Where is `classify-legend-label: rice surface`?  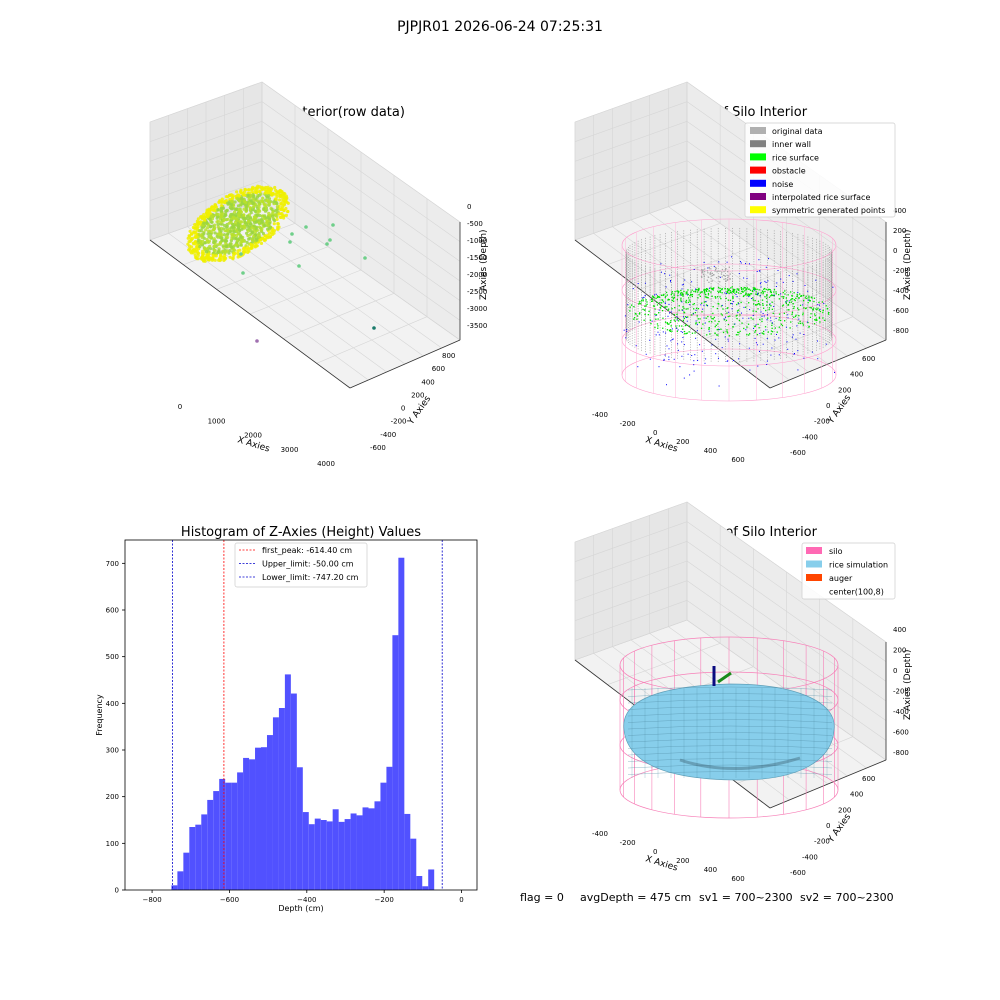
classify-legend-label: rice surface is located at coordinates (795, 157).